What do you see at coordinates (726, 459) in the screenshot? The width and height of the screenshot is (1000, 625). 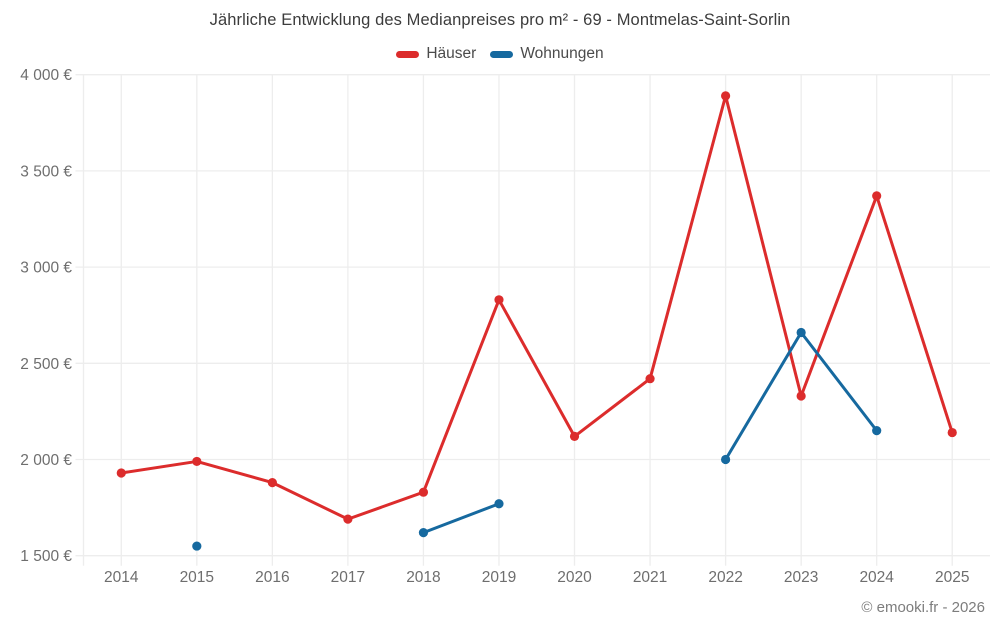 I see `data-point-wohnungen-2022` at bounding box center [726, 459].